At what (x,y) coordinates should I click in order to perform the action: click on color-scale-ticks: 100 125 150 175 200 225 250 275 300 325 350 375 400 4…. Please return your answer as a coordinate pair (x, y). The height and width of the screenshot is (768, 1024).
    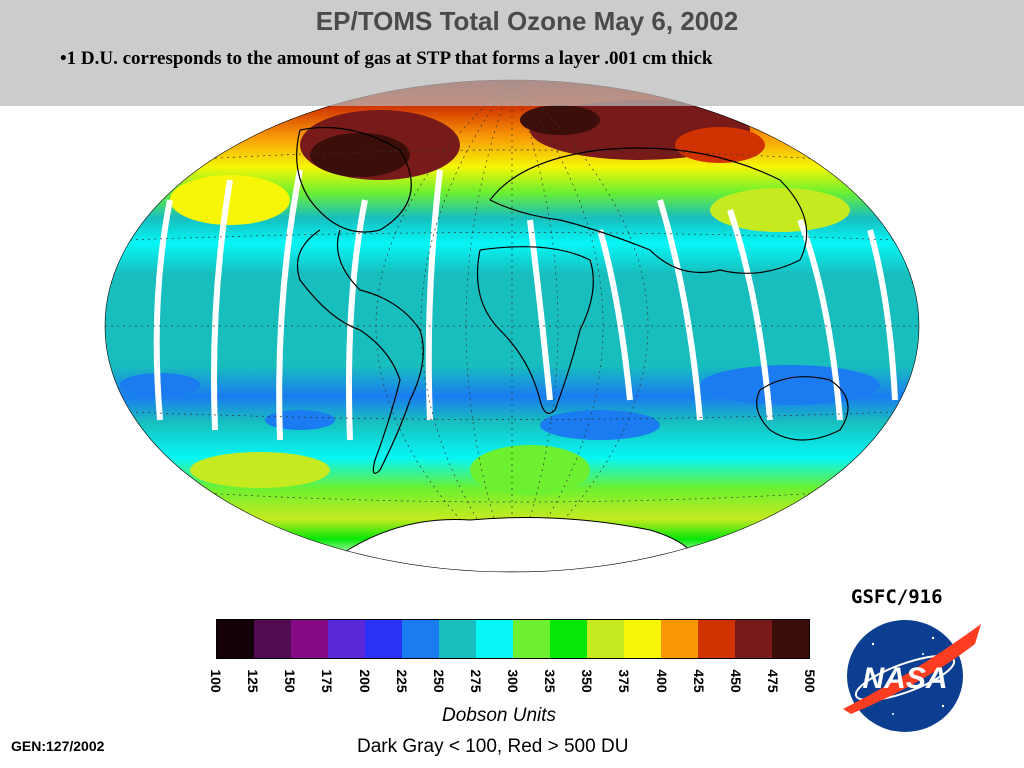
    Looking at the image, I should click on (513, 681).